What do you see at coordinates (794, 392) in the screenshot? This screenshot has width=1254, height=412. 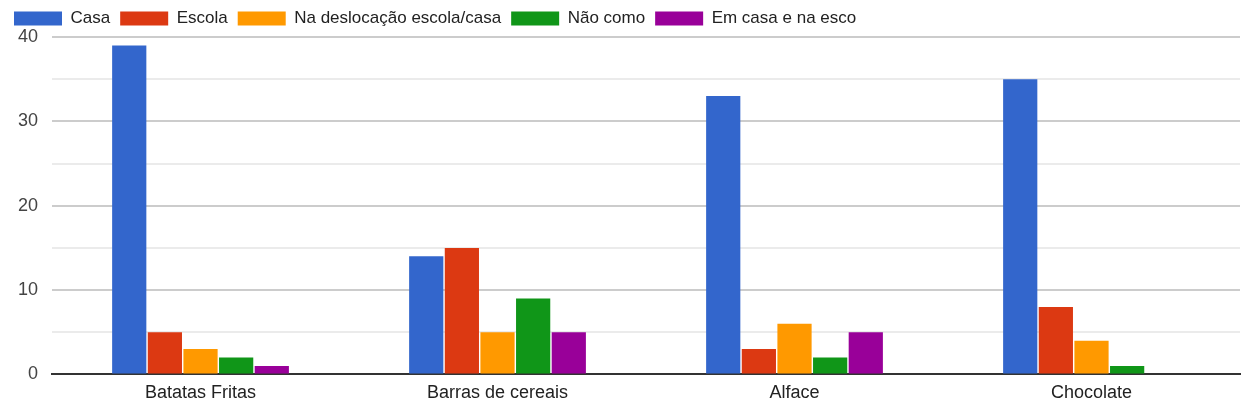 I see `x-tick-label: Alface` at bounding box center [794, 392].